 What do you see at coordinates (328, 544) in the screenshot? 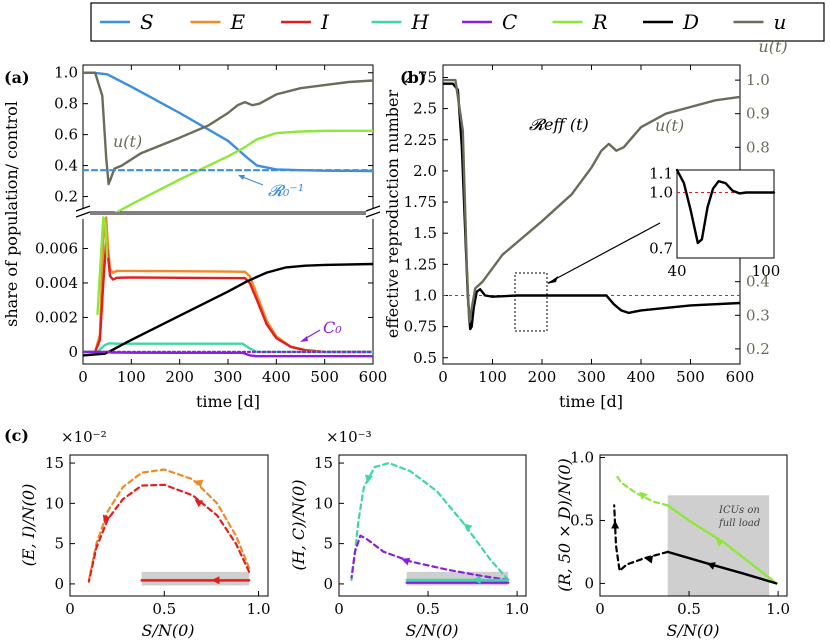
I see `c2-ytick: 5` at bounding box center [328, 544].